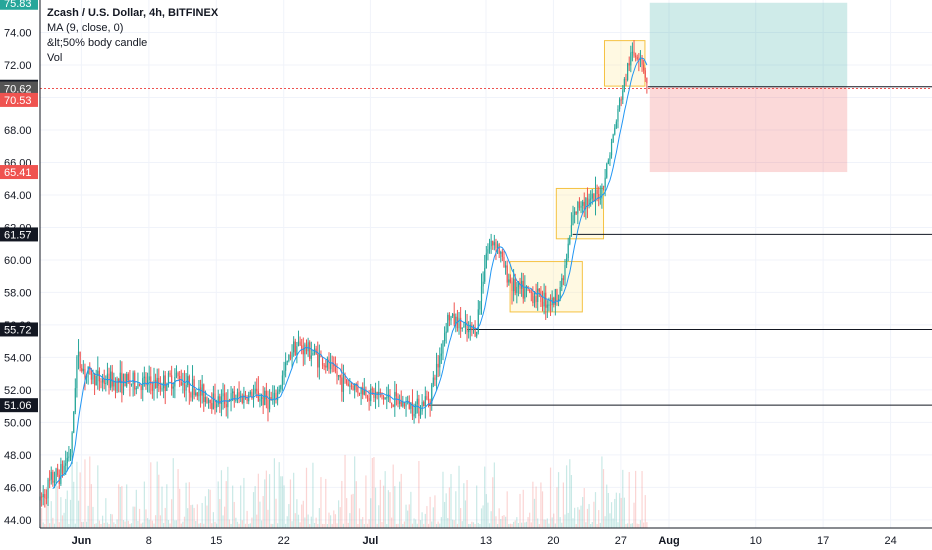 This screenshot has height=550, width=932. I want to click on price-tag-value: 70.62, so click(18, 90).